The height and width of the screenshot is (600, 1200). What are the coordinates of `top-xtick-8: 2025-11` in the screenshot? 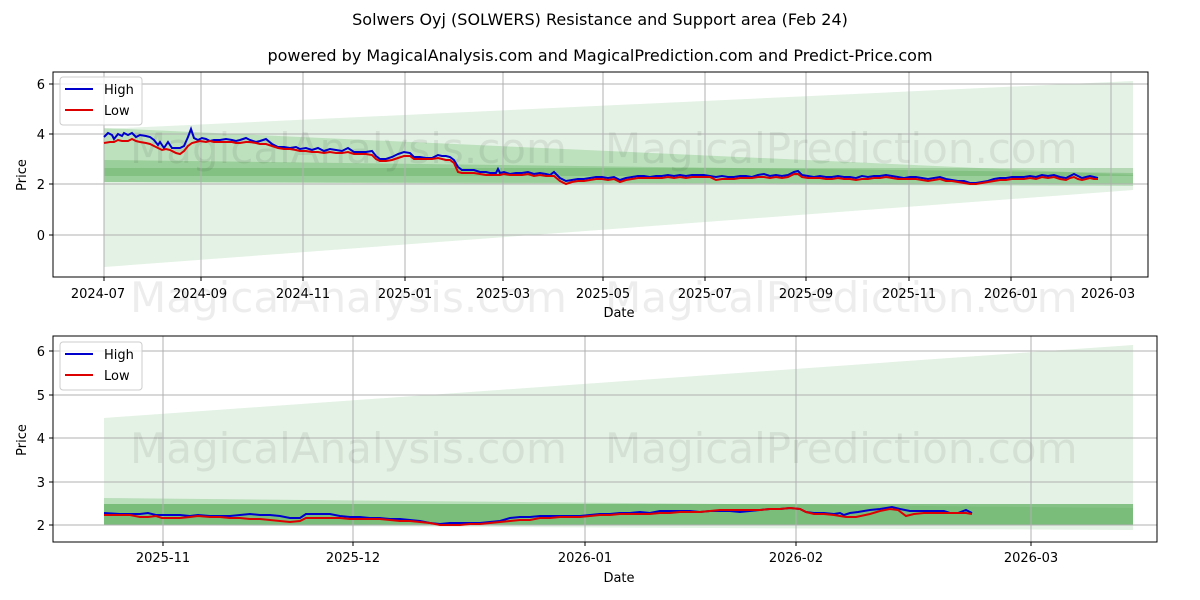 It's located at (909, 294).